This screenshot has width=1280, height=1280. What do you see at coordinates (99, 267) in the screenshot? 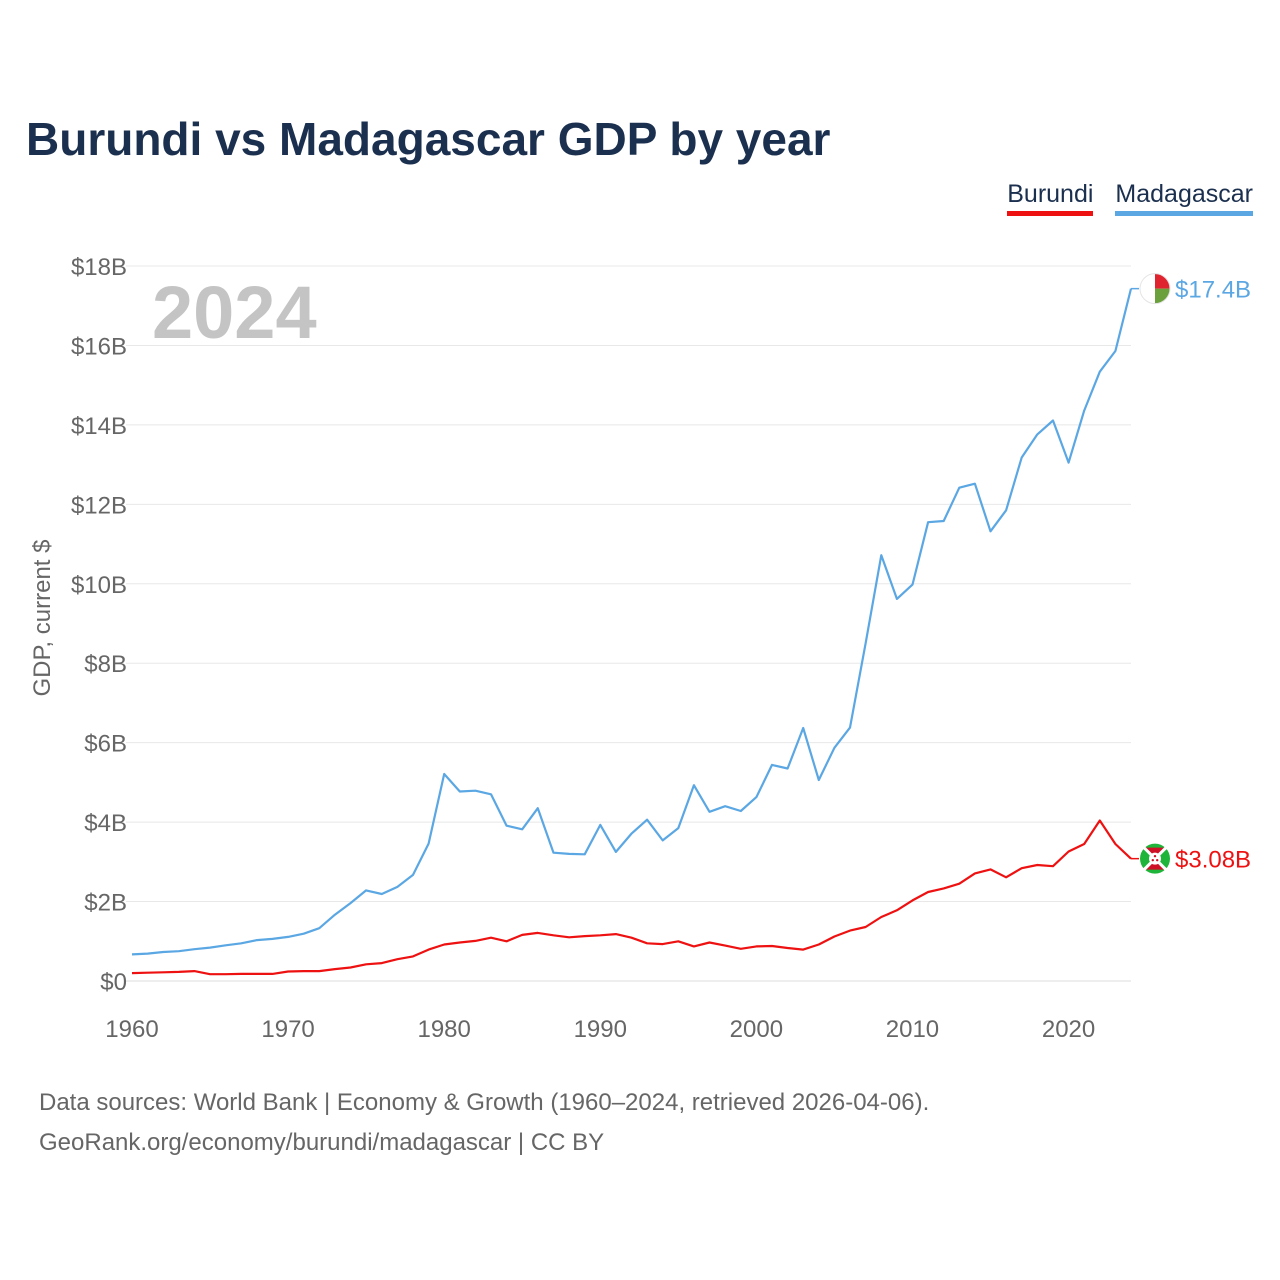
I see `y-tick-label: $18B` at bounding box center [99, 267].